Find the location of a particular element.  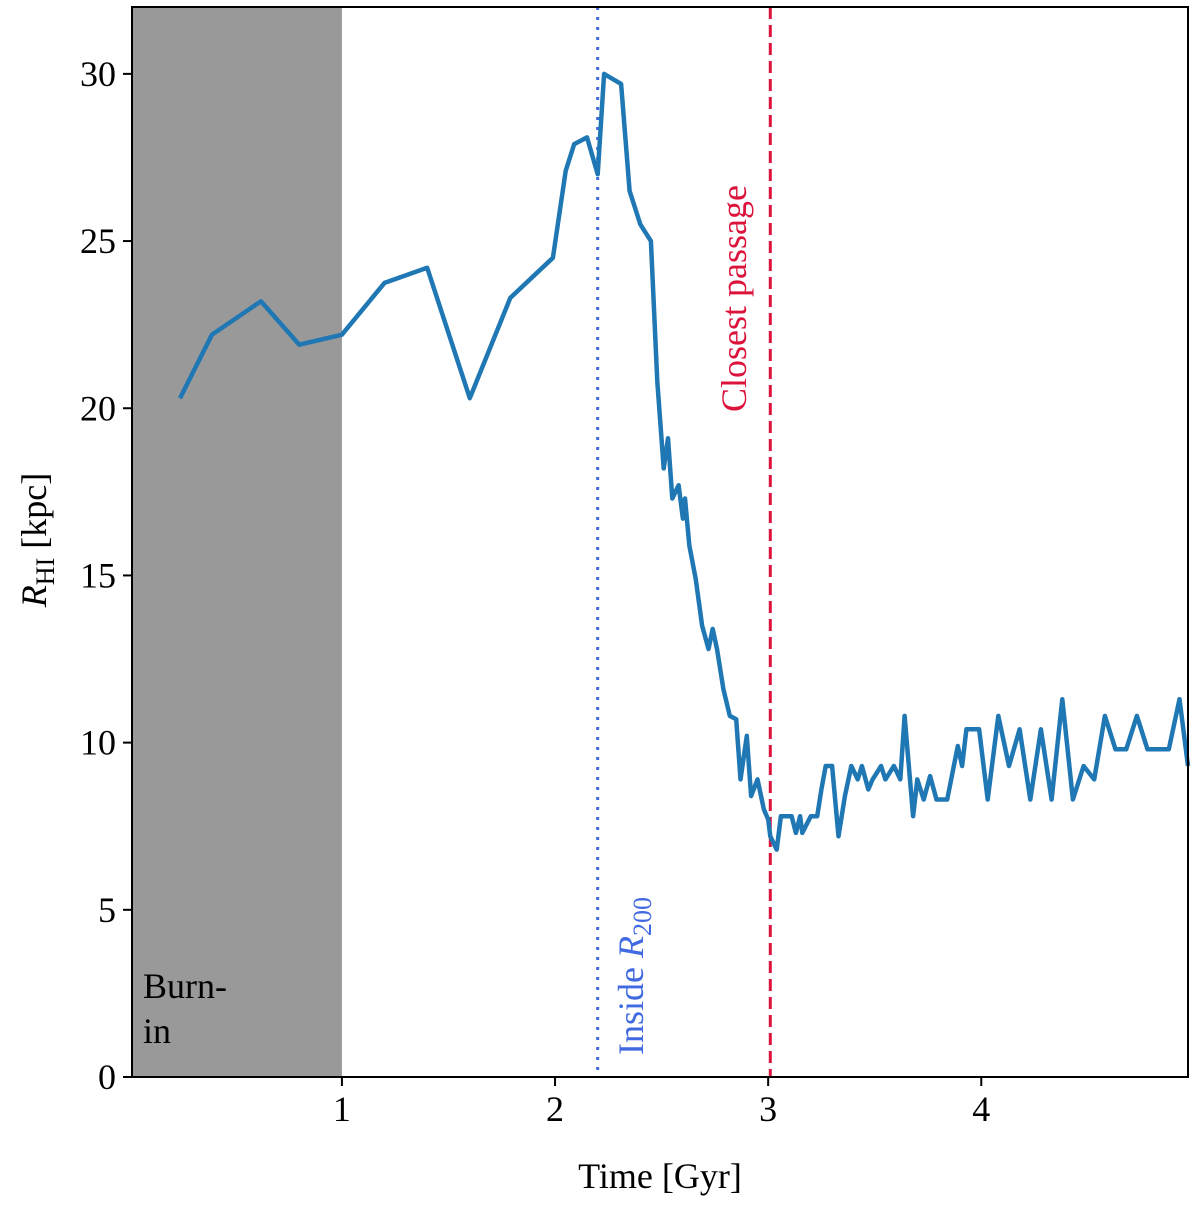

region-label: Burn- is located at coordinates (185, 986).